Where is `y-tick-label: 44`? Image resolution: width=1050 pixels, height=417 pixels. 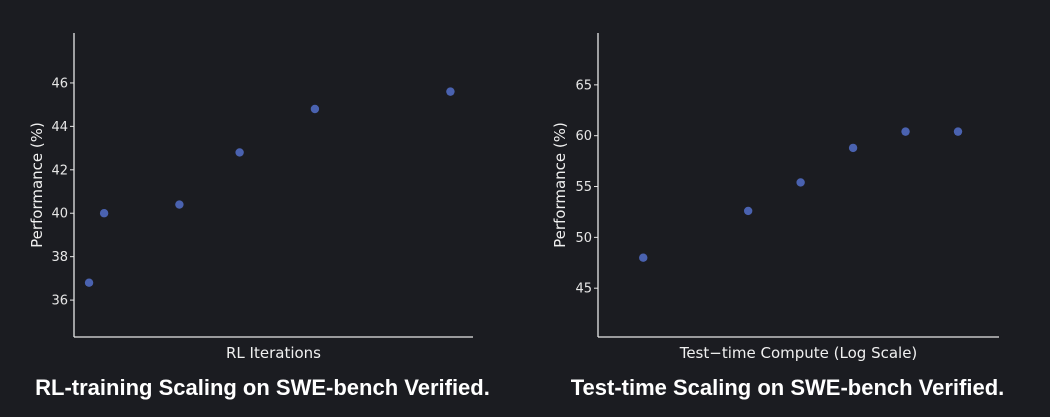
y-tick-label: 44 is located at coordinates (59, 127).